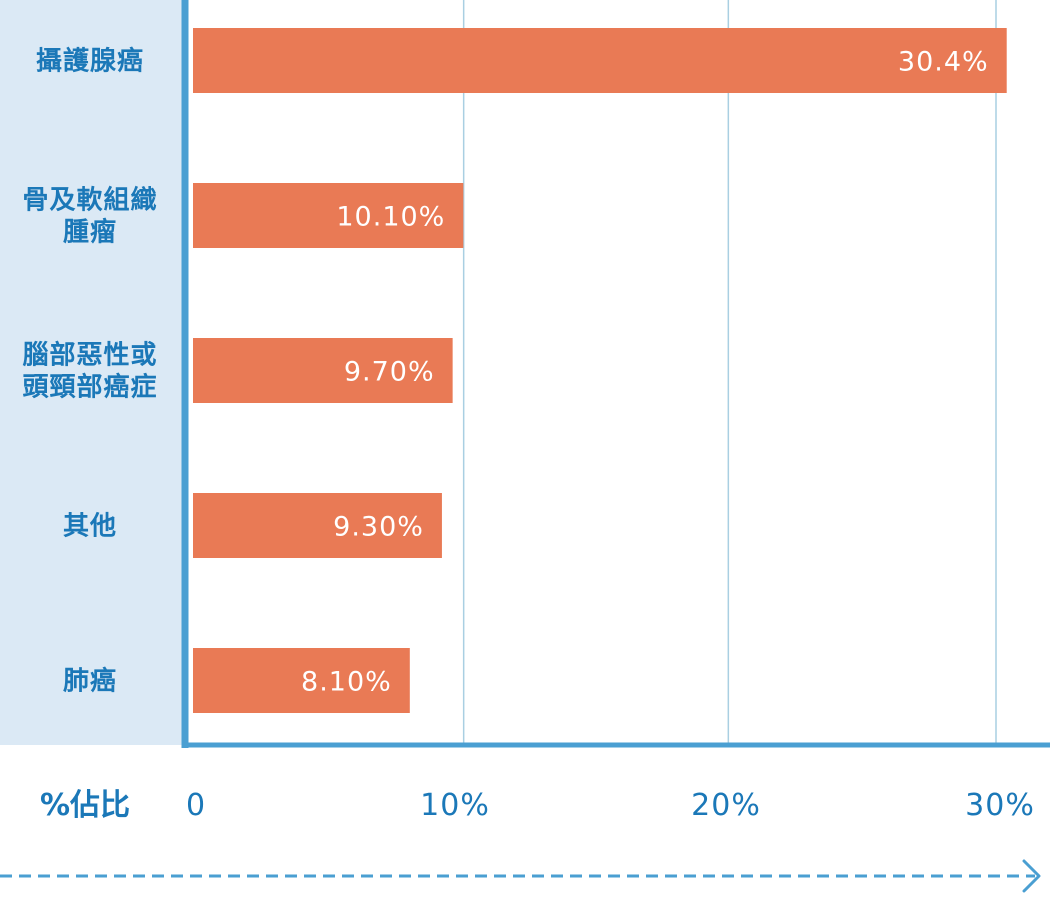  I want to click on x-tick-label: 30%, so click(1000, 805).